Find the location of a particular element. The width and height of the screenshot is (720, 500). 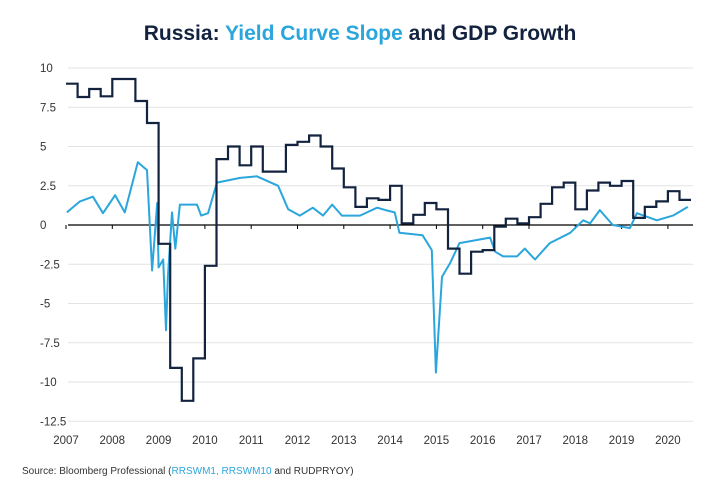

x-tick-label: 2013 is located at coordinates (344, 441).